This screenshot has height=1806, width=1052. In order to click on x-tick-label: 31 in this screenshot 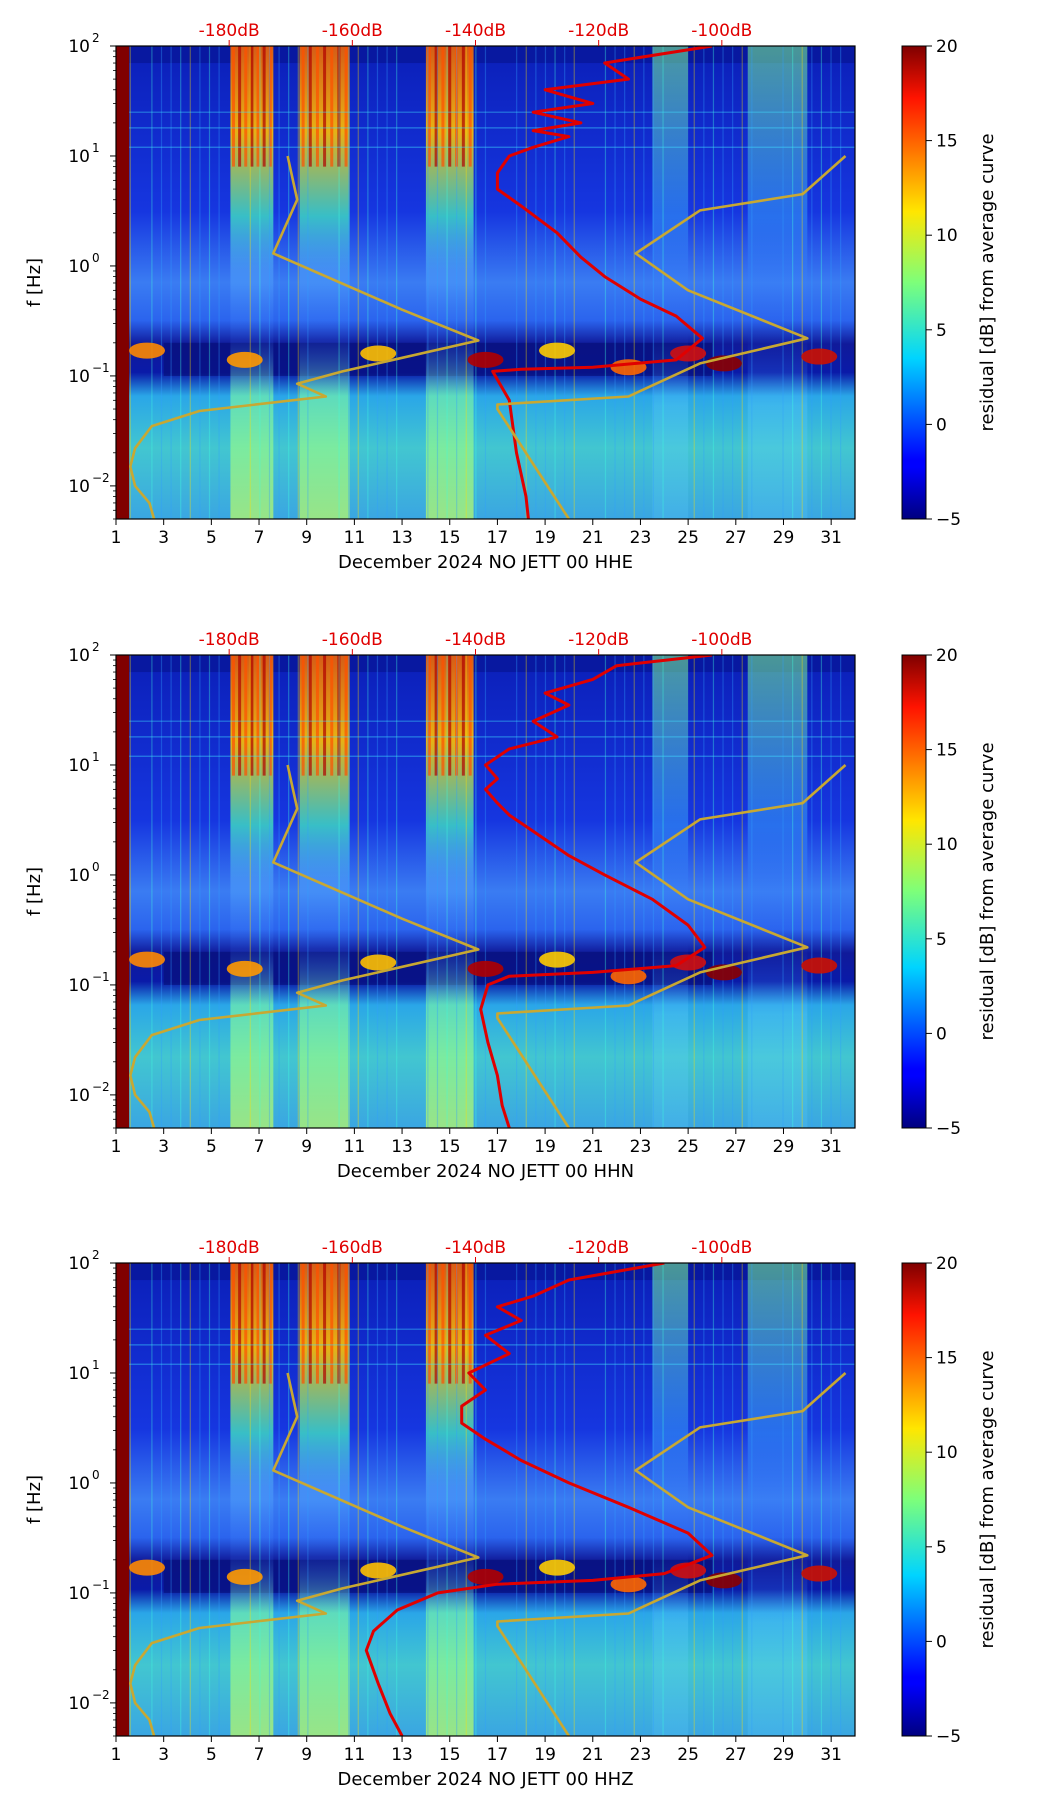, I will do `click(831, 538)`.